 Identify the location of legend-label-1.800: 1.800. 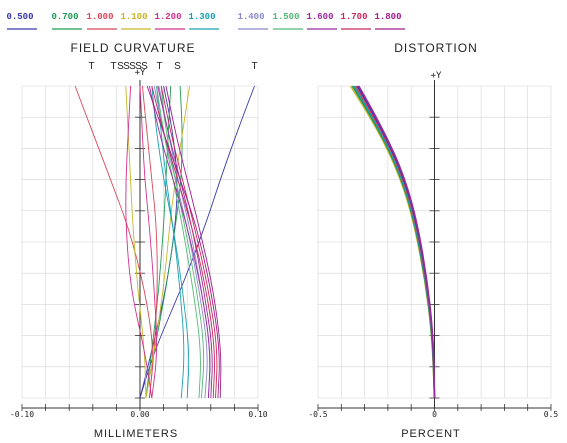
(387, 17).